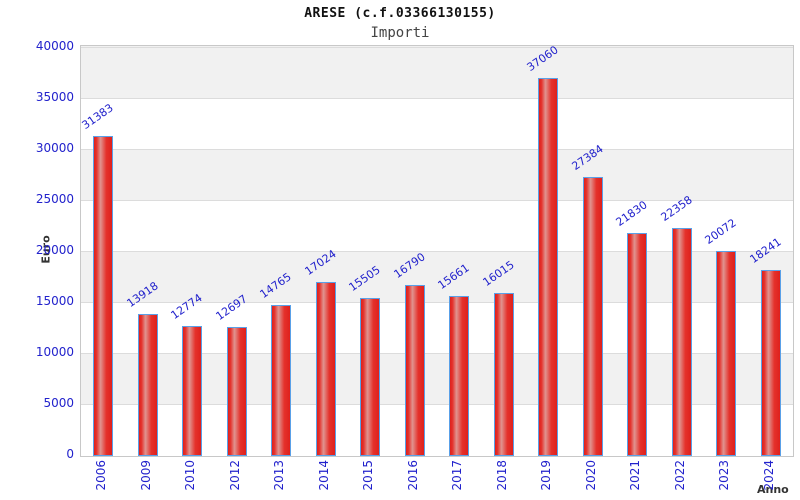 Image resolution: width=800 pixels, height=500 pixels. Describe the element at coordinates (323, 475) in the screenshot. I see `x-tick-label: 2014` at that location.